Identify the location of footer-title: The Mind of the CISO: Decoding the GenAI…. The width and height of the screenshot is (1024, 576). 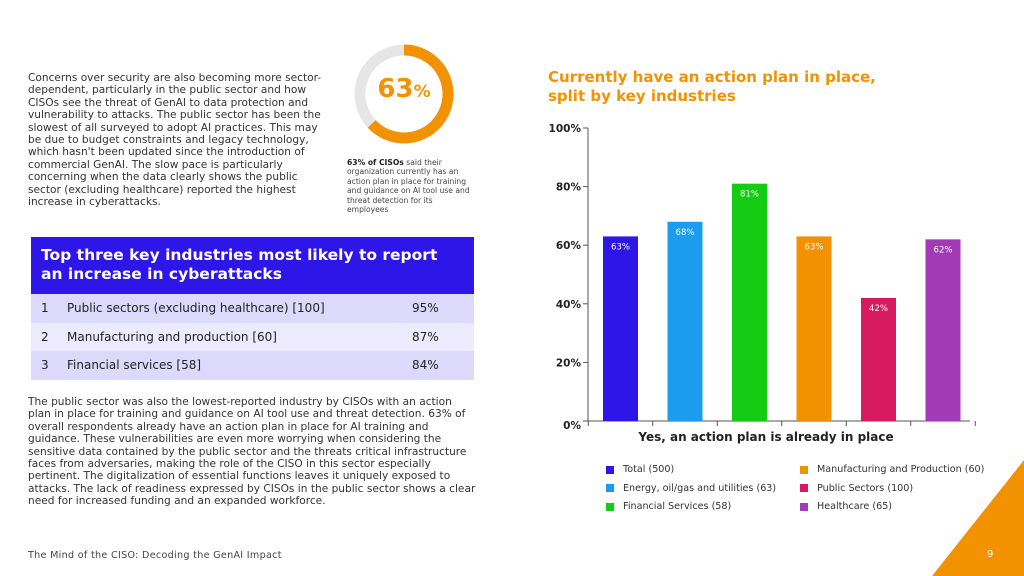
(155, 555).